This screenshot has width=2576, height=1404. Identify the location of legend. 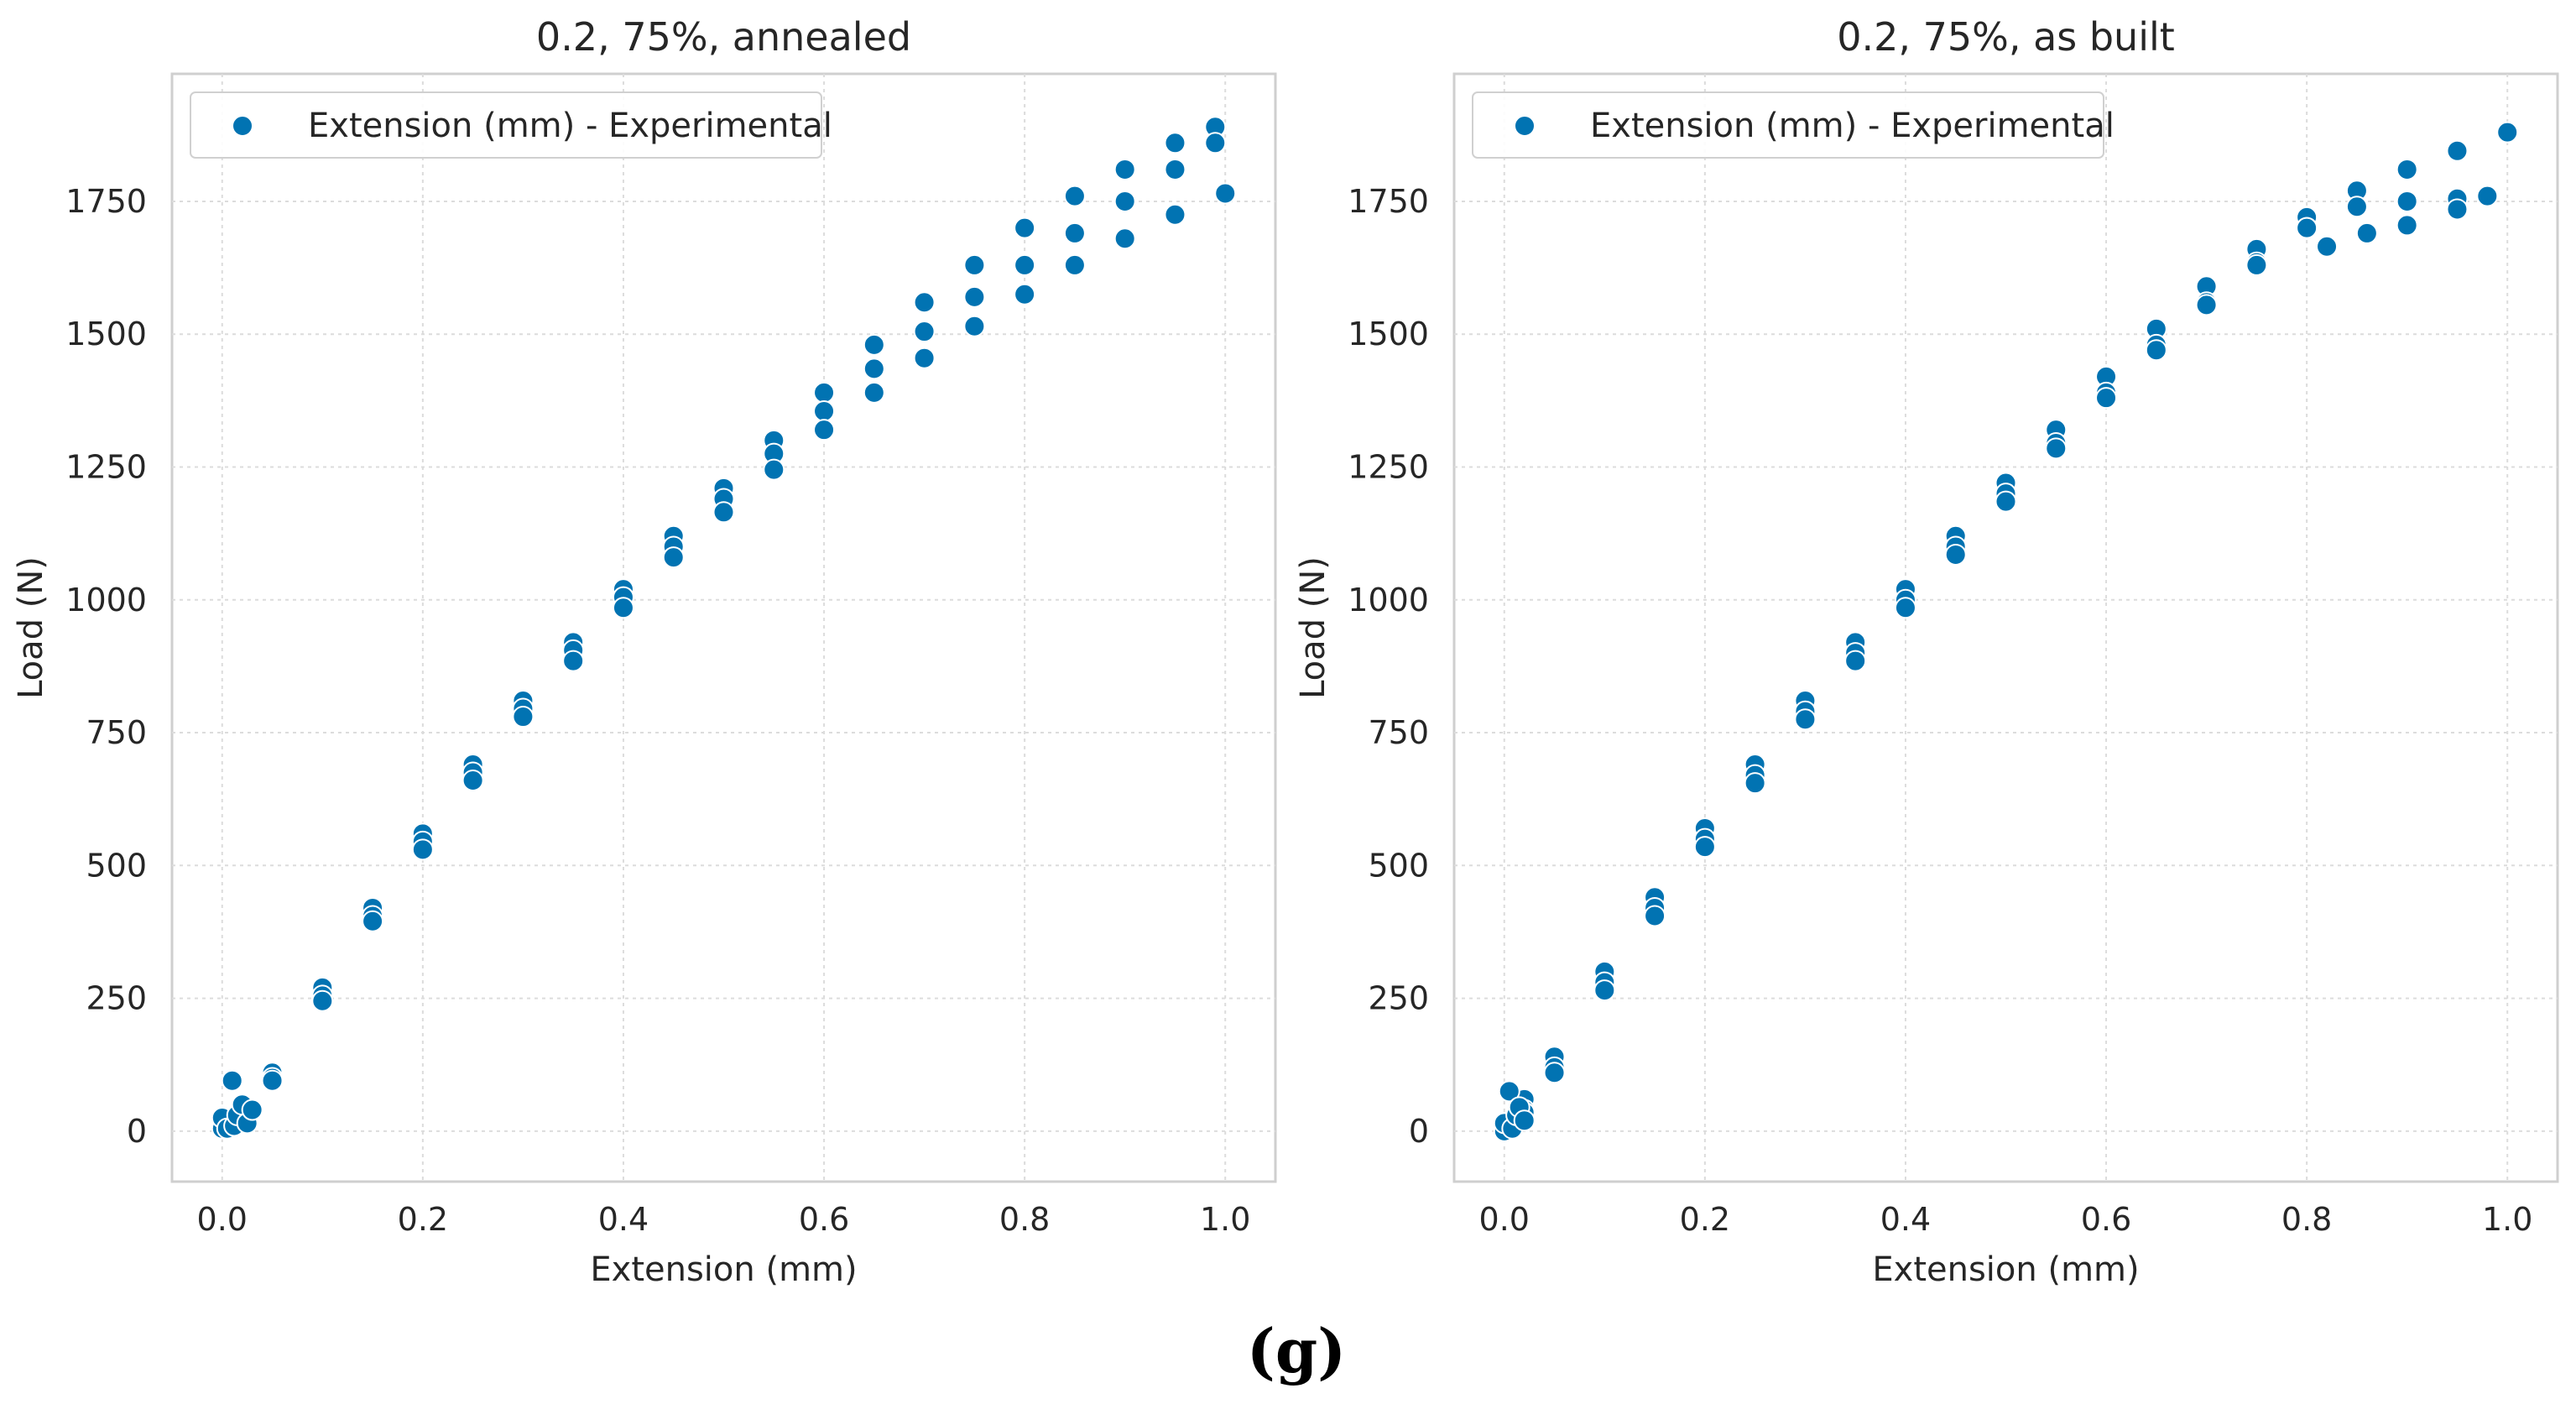
(506, 125).